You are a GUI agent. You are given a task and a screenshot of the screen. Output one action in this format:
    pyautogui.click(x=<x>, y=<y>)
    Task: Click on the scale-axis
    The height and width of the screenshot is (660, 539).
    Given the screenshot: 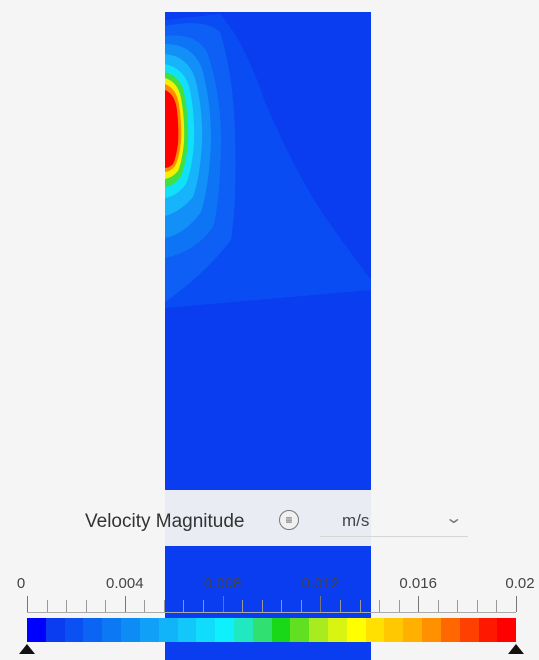 What is the action you would take?
    pyautogui.click(x=271, y=612)
    